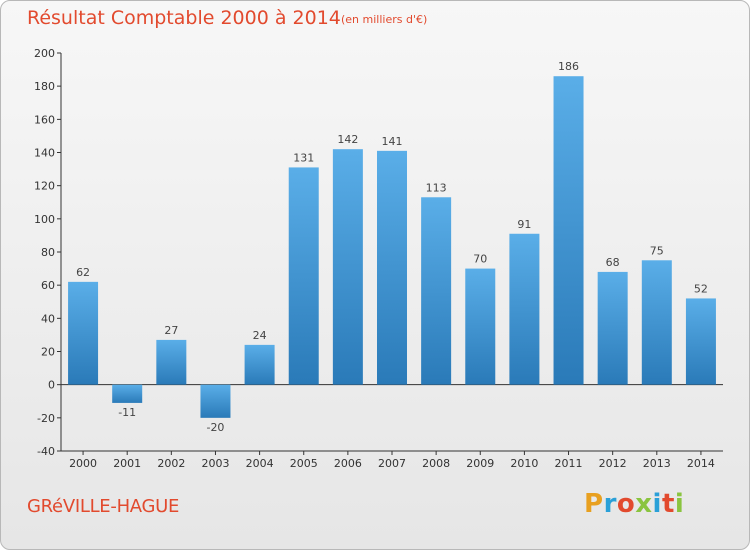 The height and width of the screenshot is (550, 750). I want to click on y-tick-label: 0, so click(51, 385).